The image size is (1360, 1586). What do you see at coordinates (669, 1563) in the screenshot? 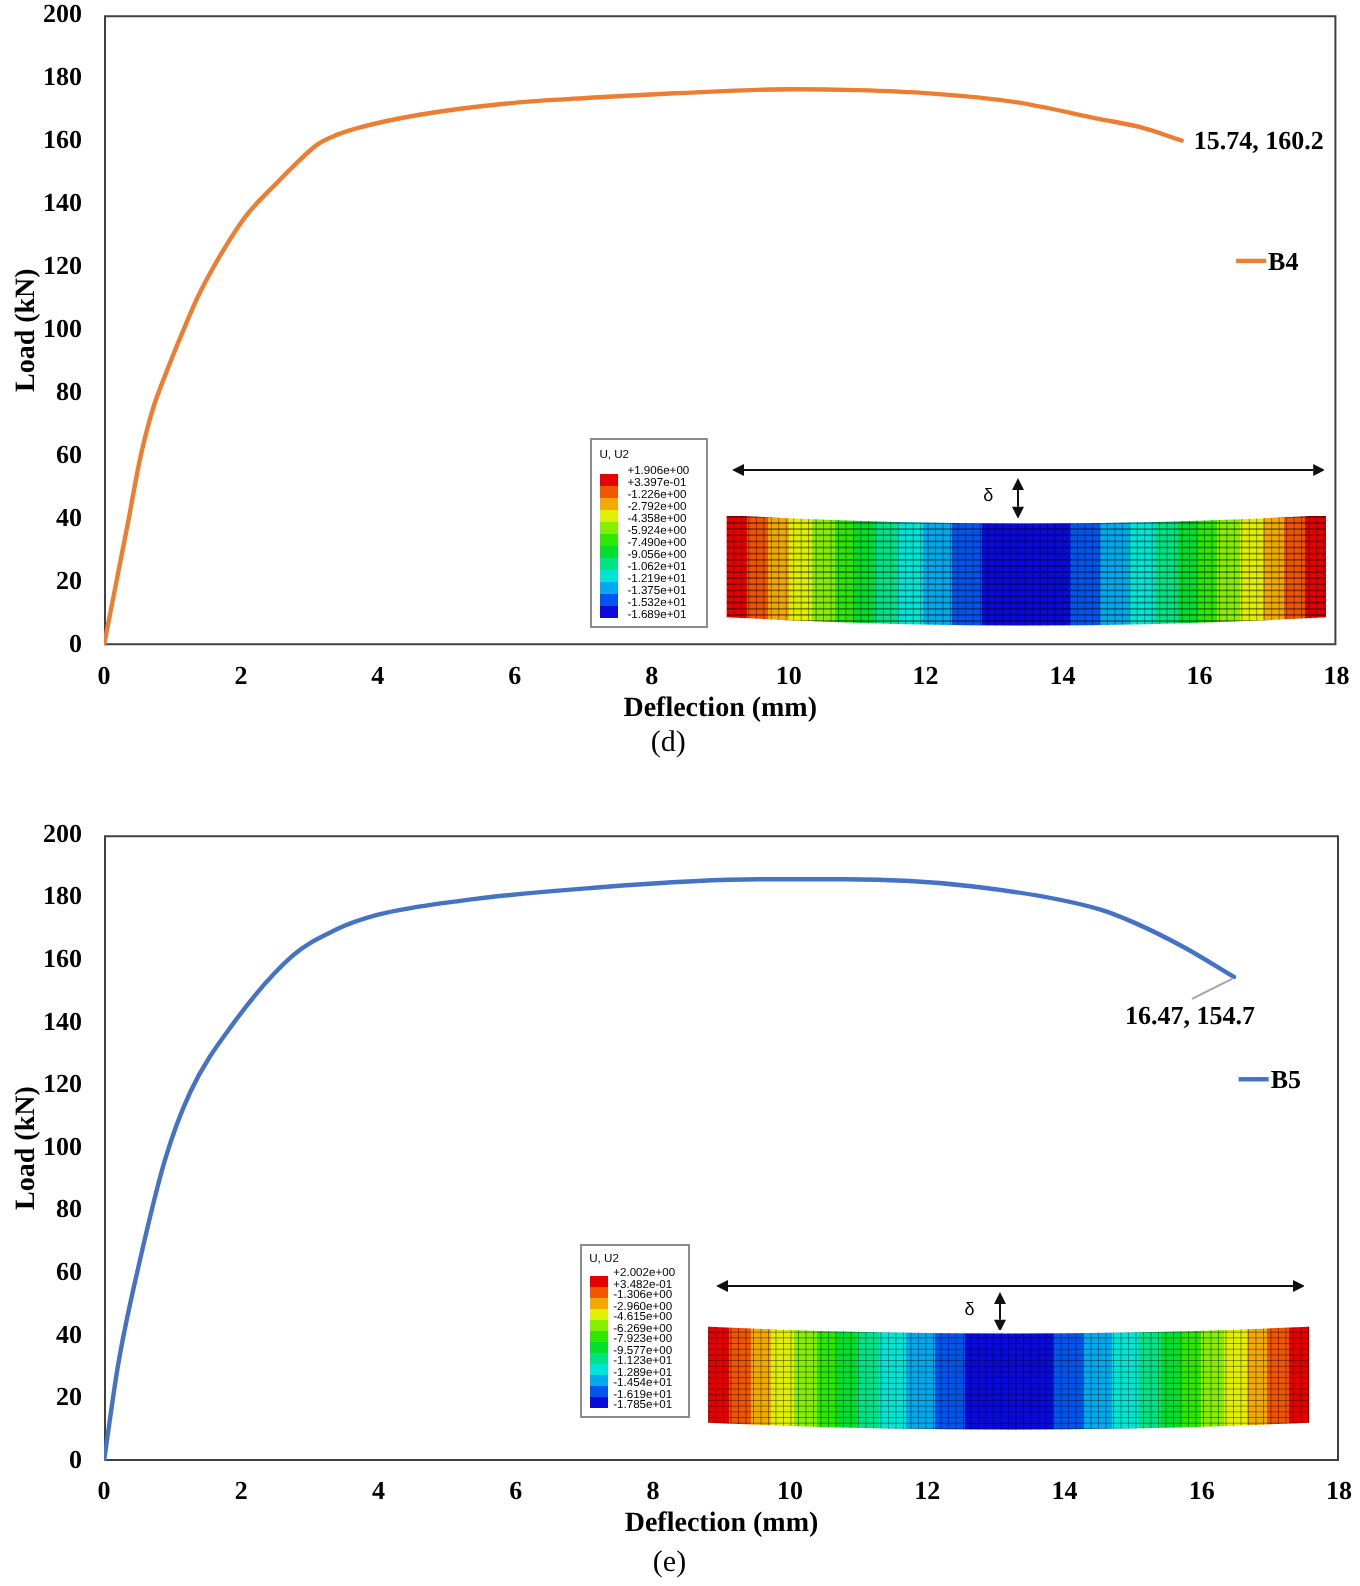
I see `text: (e)` at bounding box center [669, 1563].